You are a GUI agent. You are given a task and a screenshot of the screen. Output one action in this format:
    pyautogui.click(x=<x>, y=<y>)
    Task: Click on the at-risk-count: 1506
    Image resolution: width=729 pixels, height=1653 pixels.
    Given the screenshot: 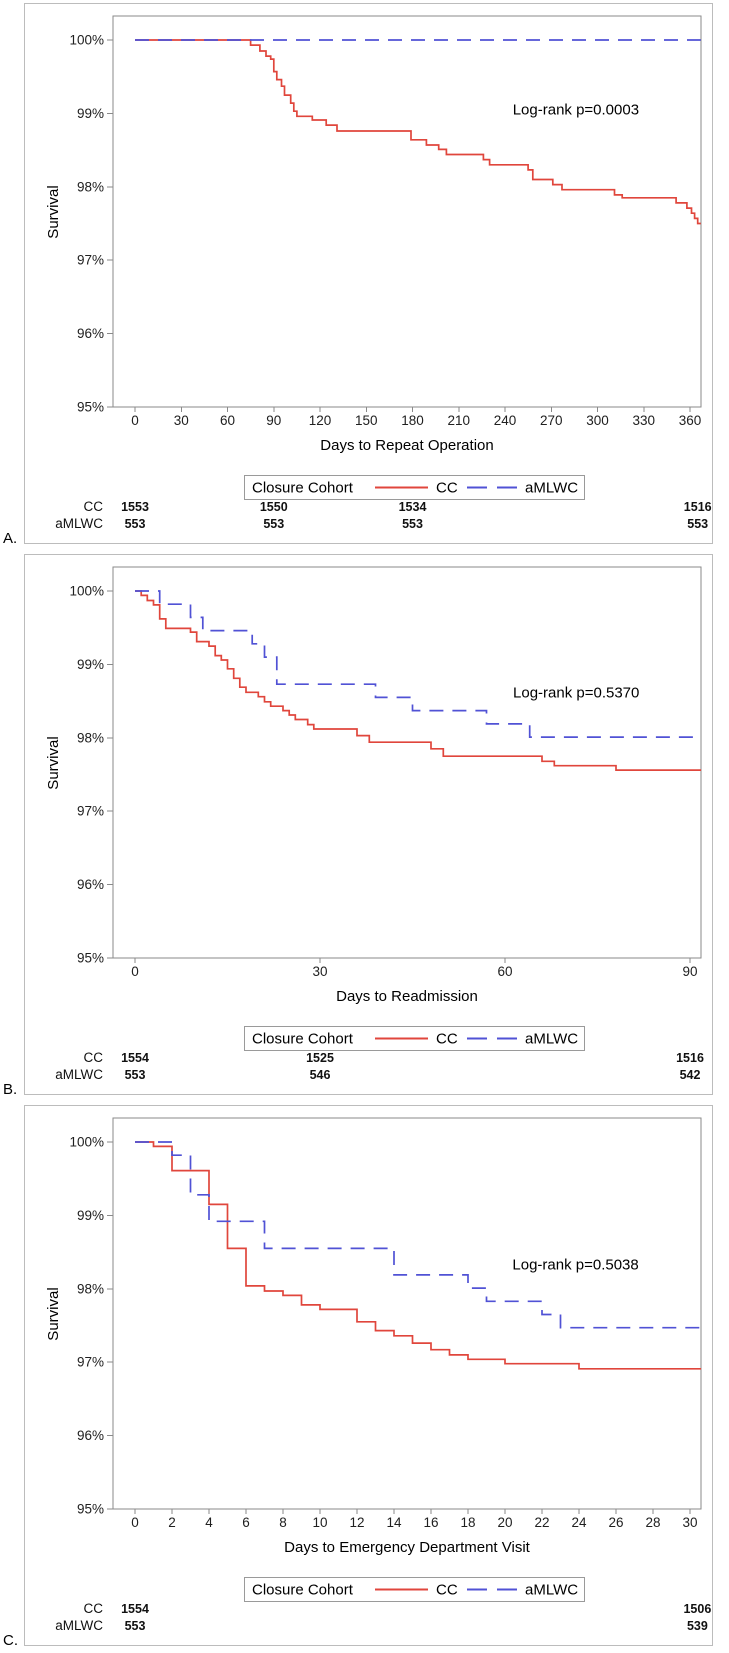 What is the action you would take?
    pyautogui.click(x=697, y=1609)
    